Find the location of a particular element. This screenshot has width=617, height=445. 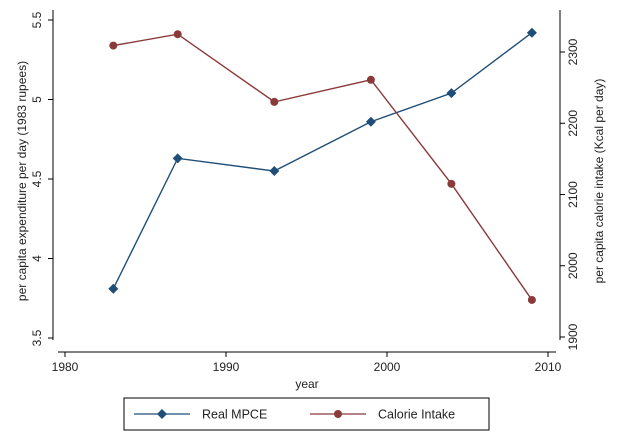

right-tick-label: 2100 is located at coordinates (573, 194).